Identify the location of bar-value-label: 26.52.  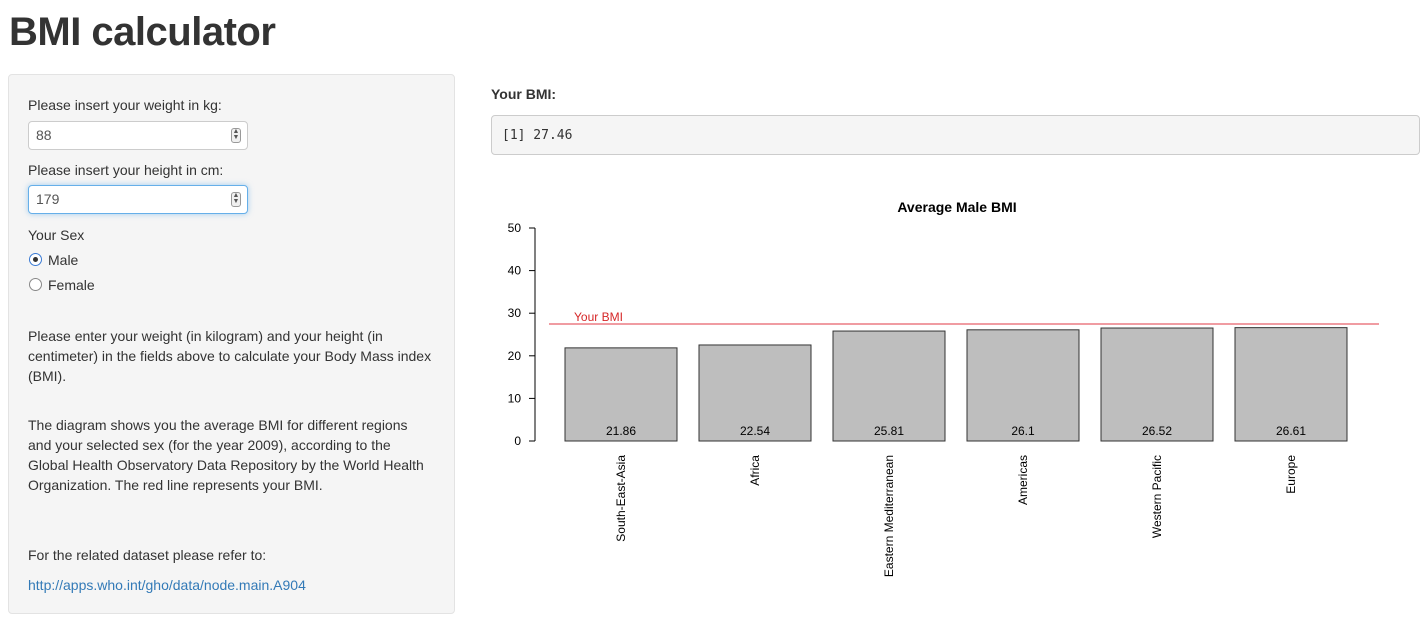
(1157, 431).